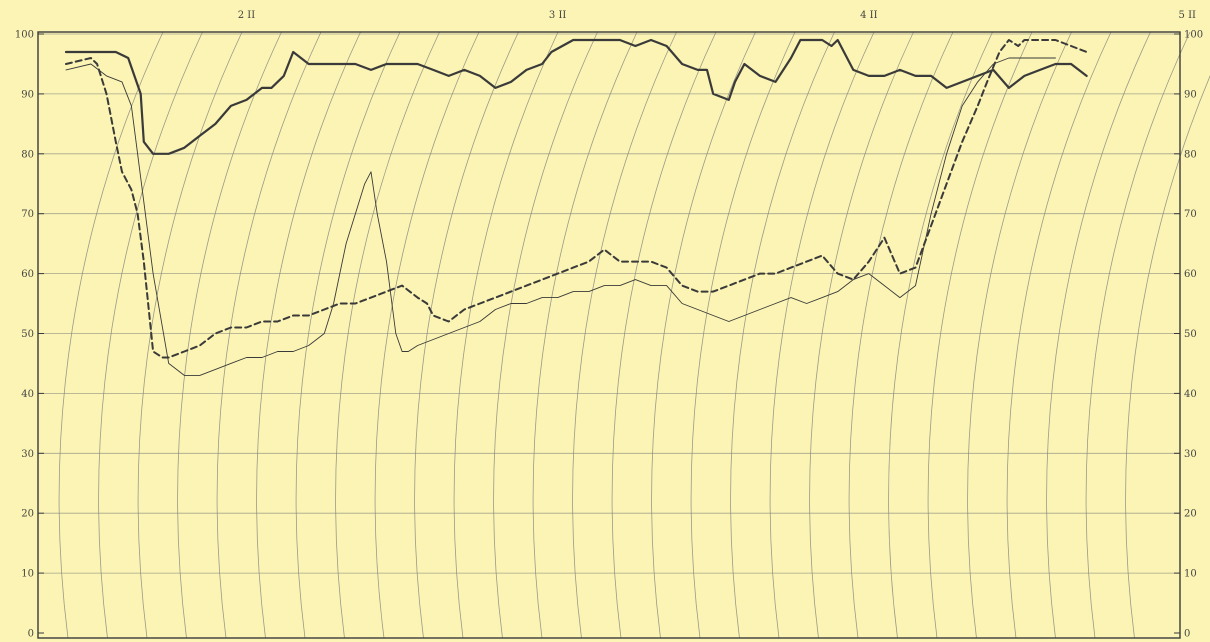 This screenshot has height=642, width=1210. Describe the element at coordinates (27, 154) in the screenshot. I see `y-tick-label-left-80: 80` at that location.